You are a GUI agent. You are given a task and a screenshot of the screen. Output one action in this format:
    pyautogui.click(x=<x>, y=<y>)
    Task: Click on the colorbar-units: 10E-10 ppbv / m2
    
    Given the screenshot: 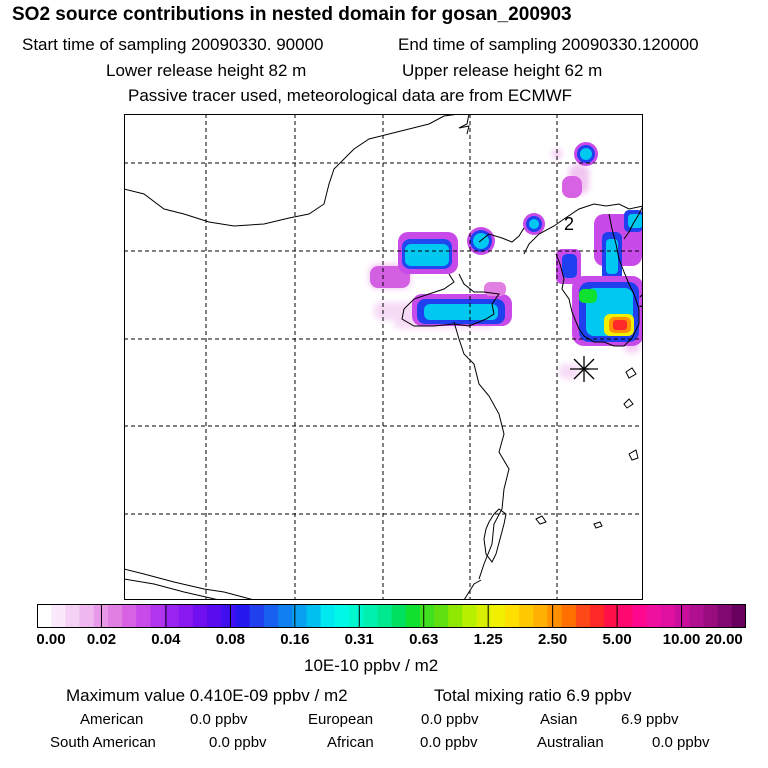 What is the action you would take?
    pyautogui.click(x=371, y=665)
    